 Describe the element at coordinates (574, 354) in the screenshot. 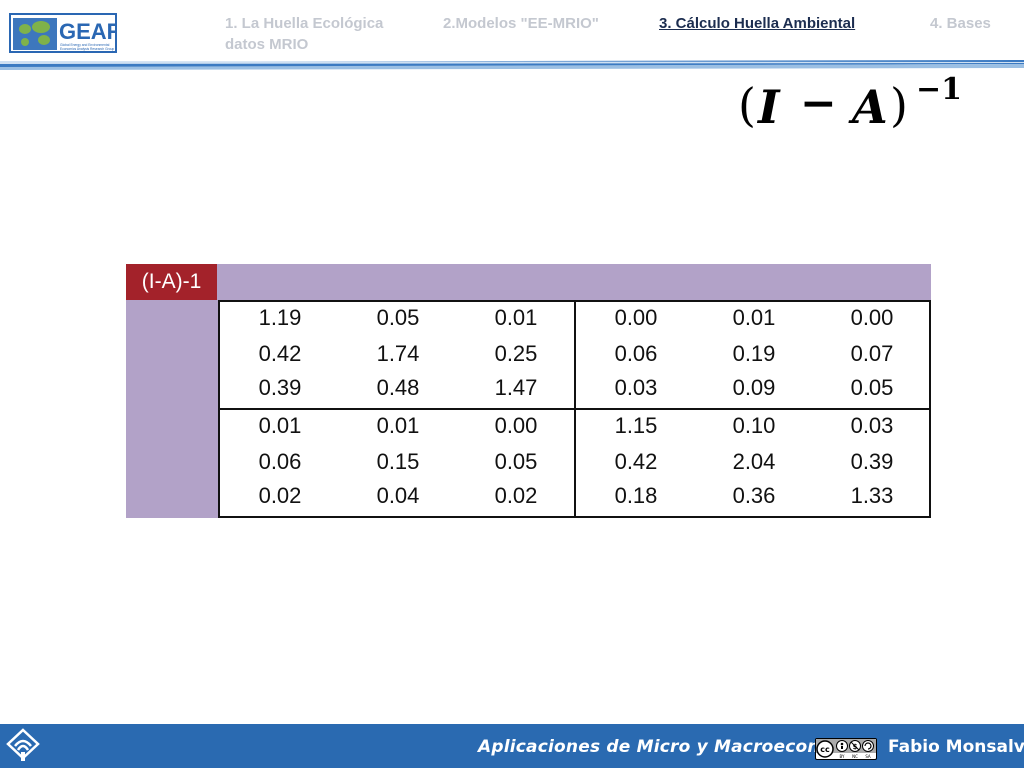

I see `table-row: 0.42 1.74 0.25 0.06 0.19 0.07` at that location.